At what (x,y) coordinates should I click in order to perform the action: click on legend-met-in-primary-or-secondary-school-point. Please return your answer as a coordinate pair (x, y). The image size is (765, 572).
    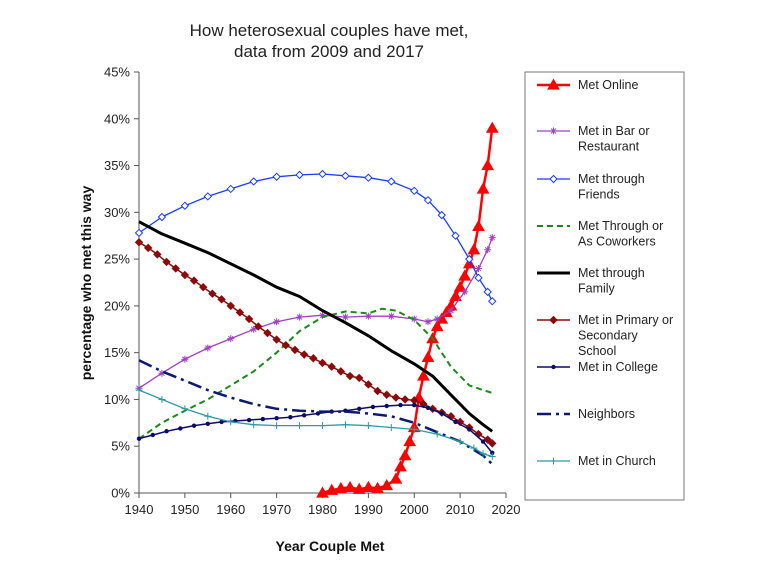
    Looking at the image, I should click on (553, 320).